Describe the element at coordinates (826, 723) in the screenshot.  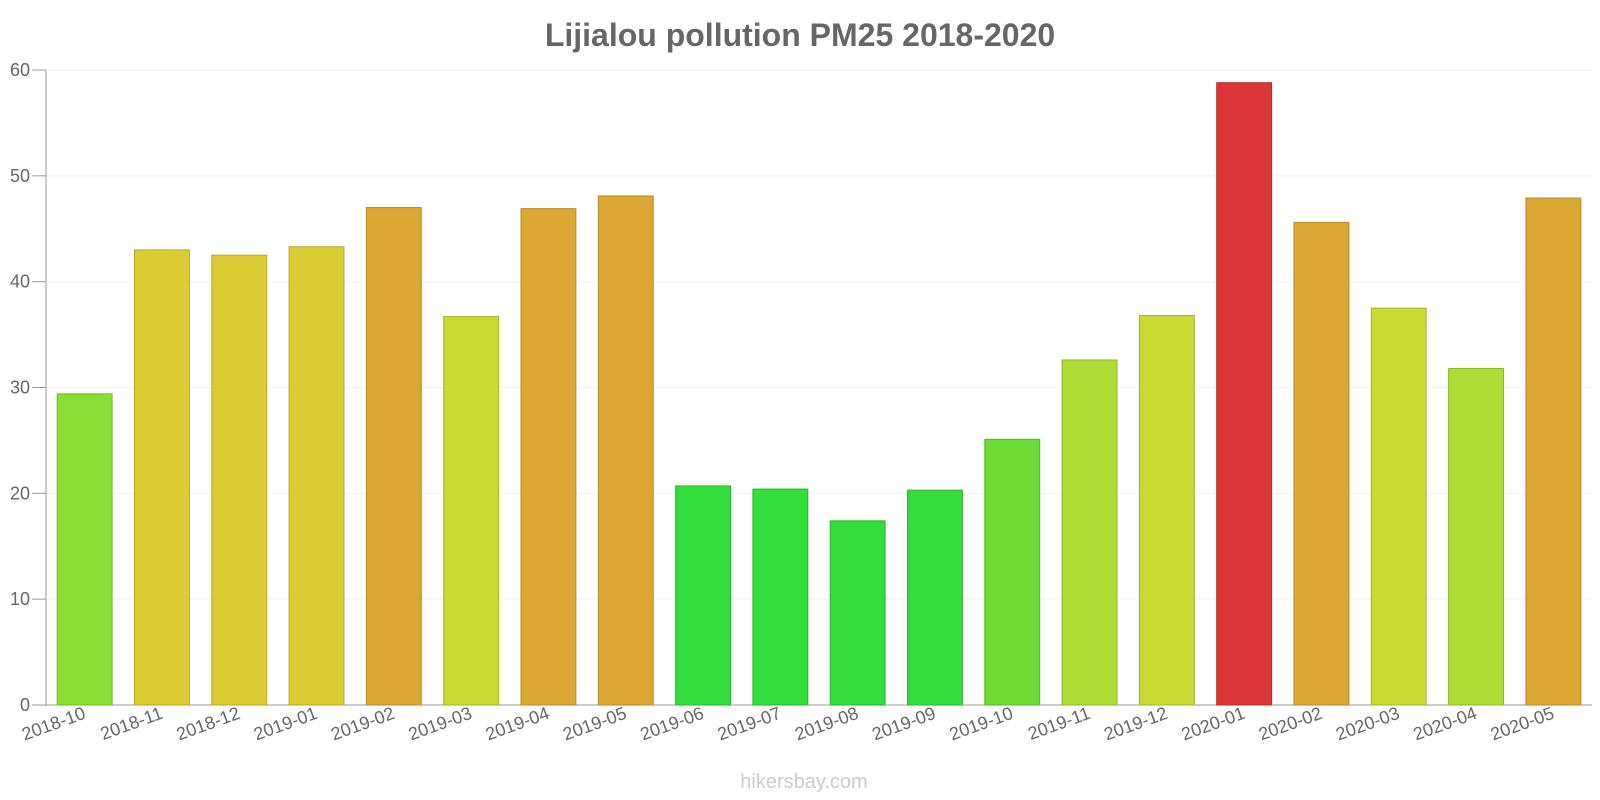
I see `x-tick-label: 2019-08` at that location.